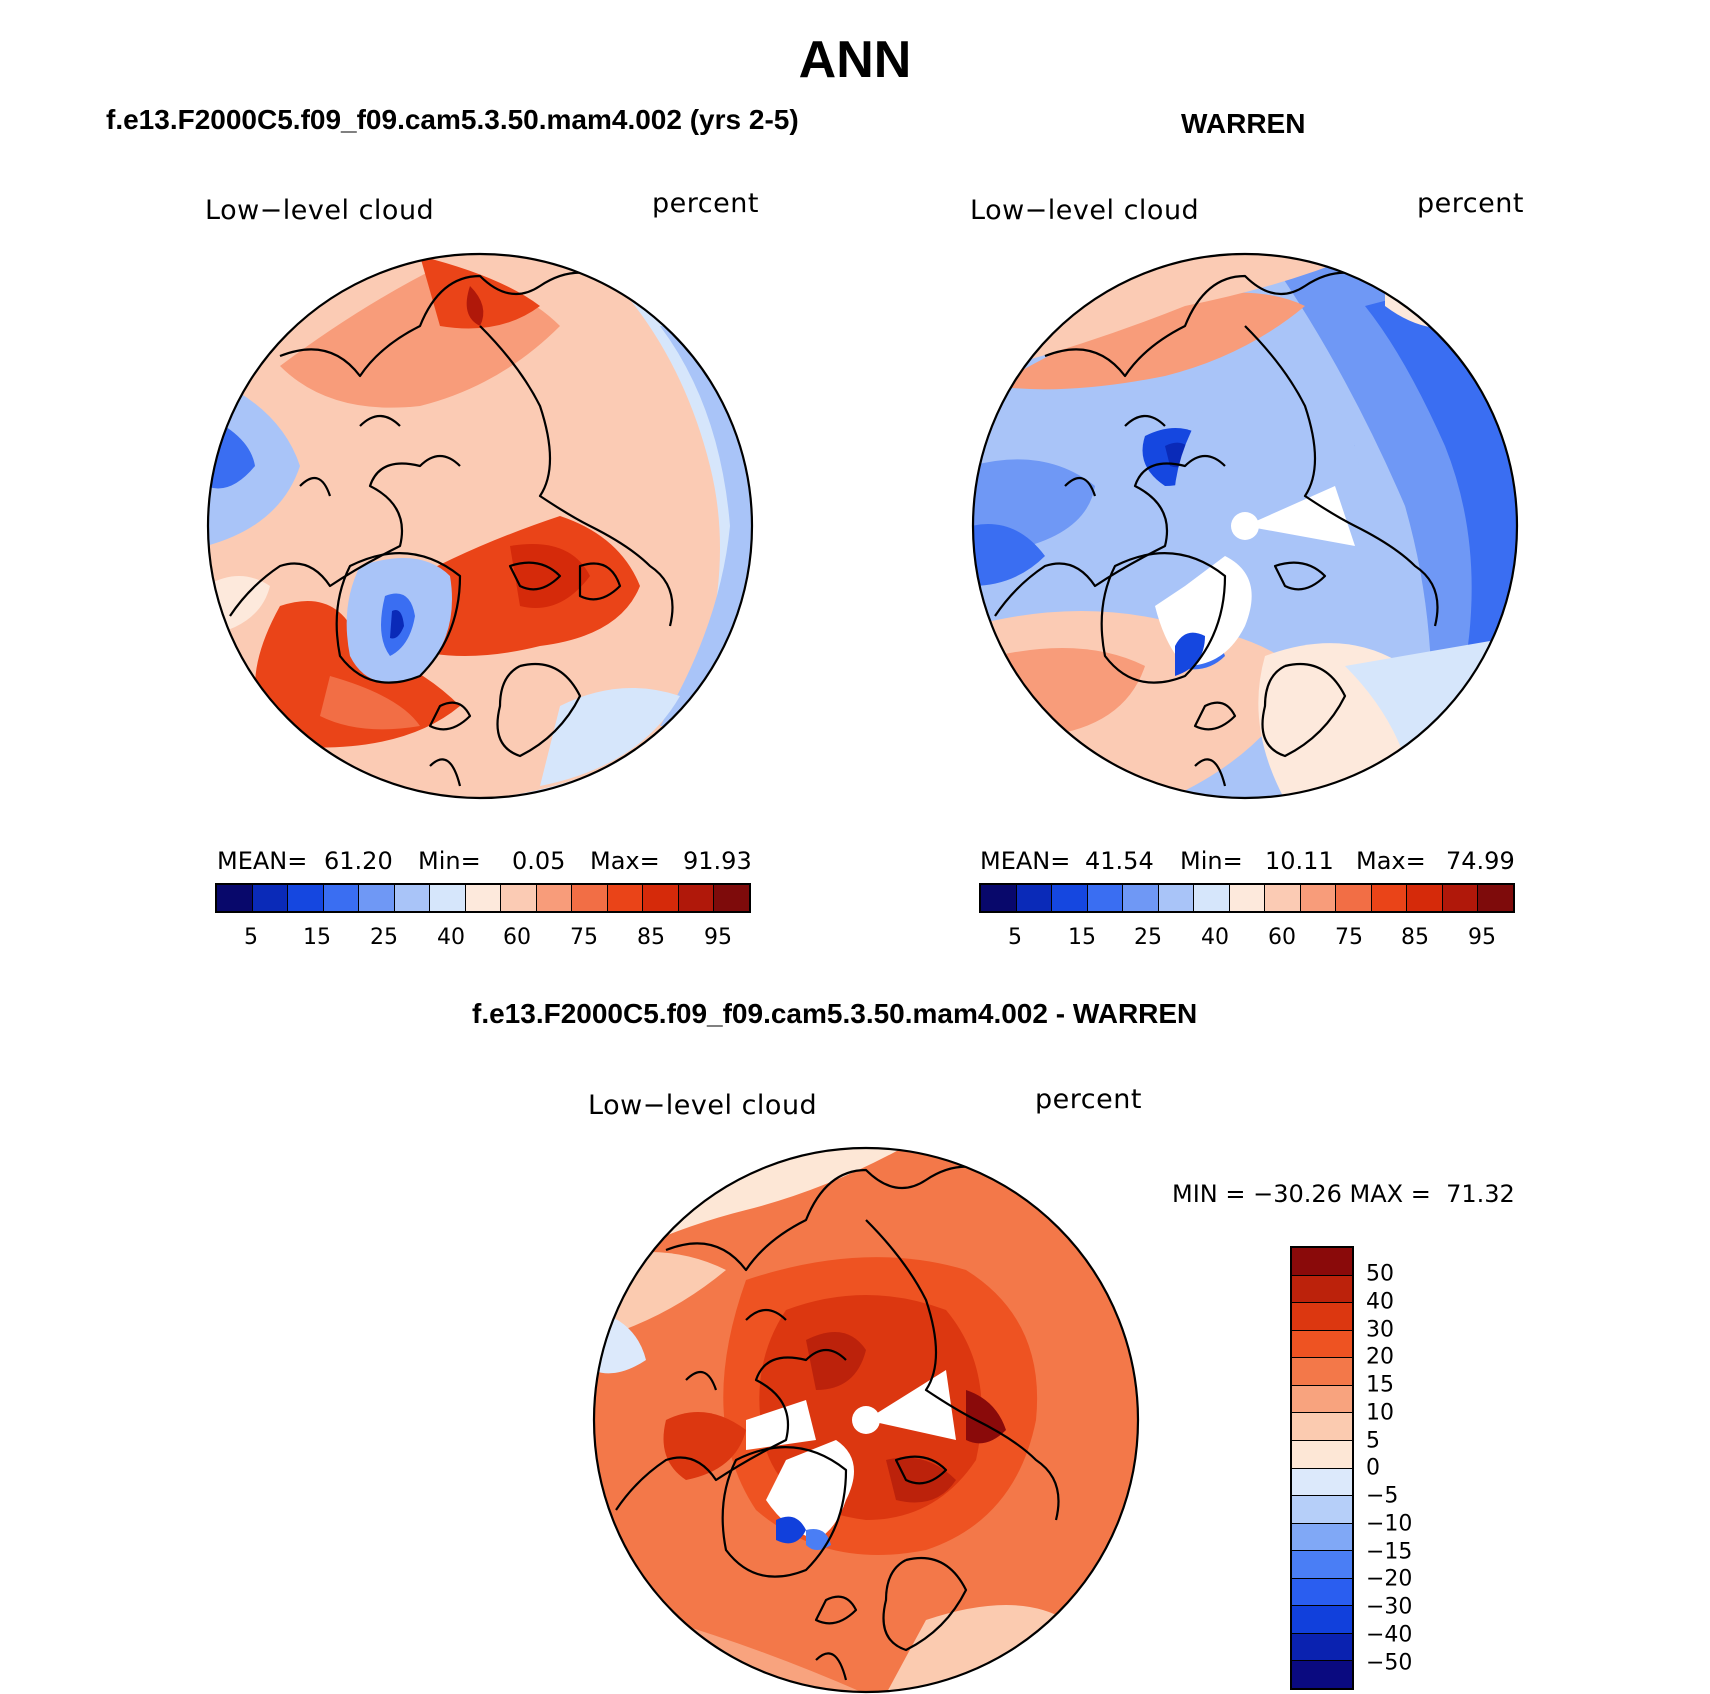 The height and width of the screenshot is (1694, 1710). I want to click on diff-minmax: MIN = −30.26 MAX = 71.32, so click(1343, 1194).